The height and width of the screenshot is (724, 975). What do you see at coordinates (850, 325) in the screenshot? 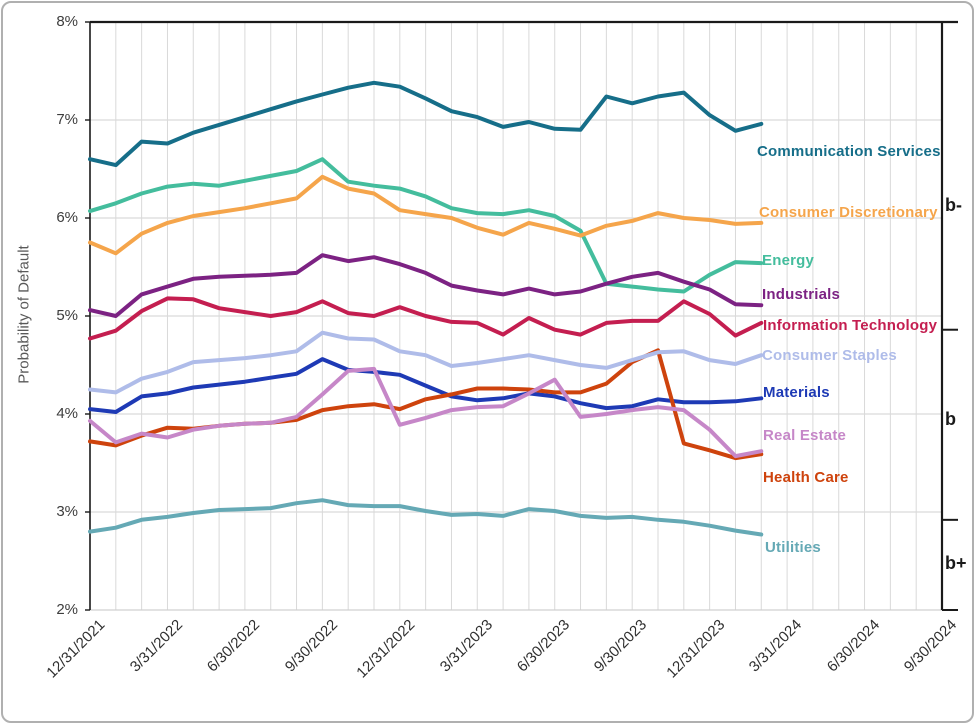
I see `legend-label-information-technology: Information Technology` at bounding box center [850, 325].